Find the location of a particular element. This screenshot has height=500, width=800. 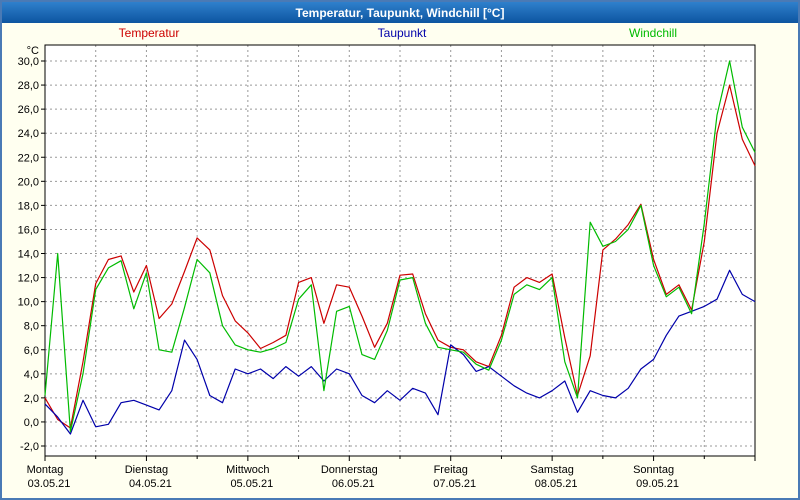

x-day-label: Dienstag is located at coordinates (146, 470).